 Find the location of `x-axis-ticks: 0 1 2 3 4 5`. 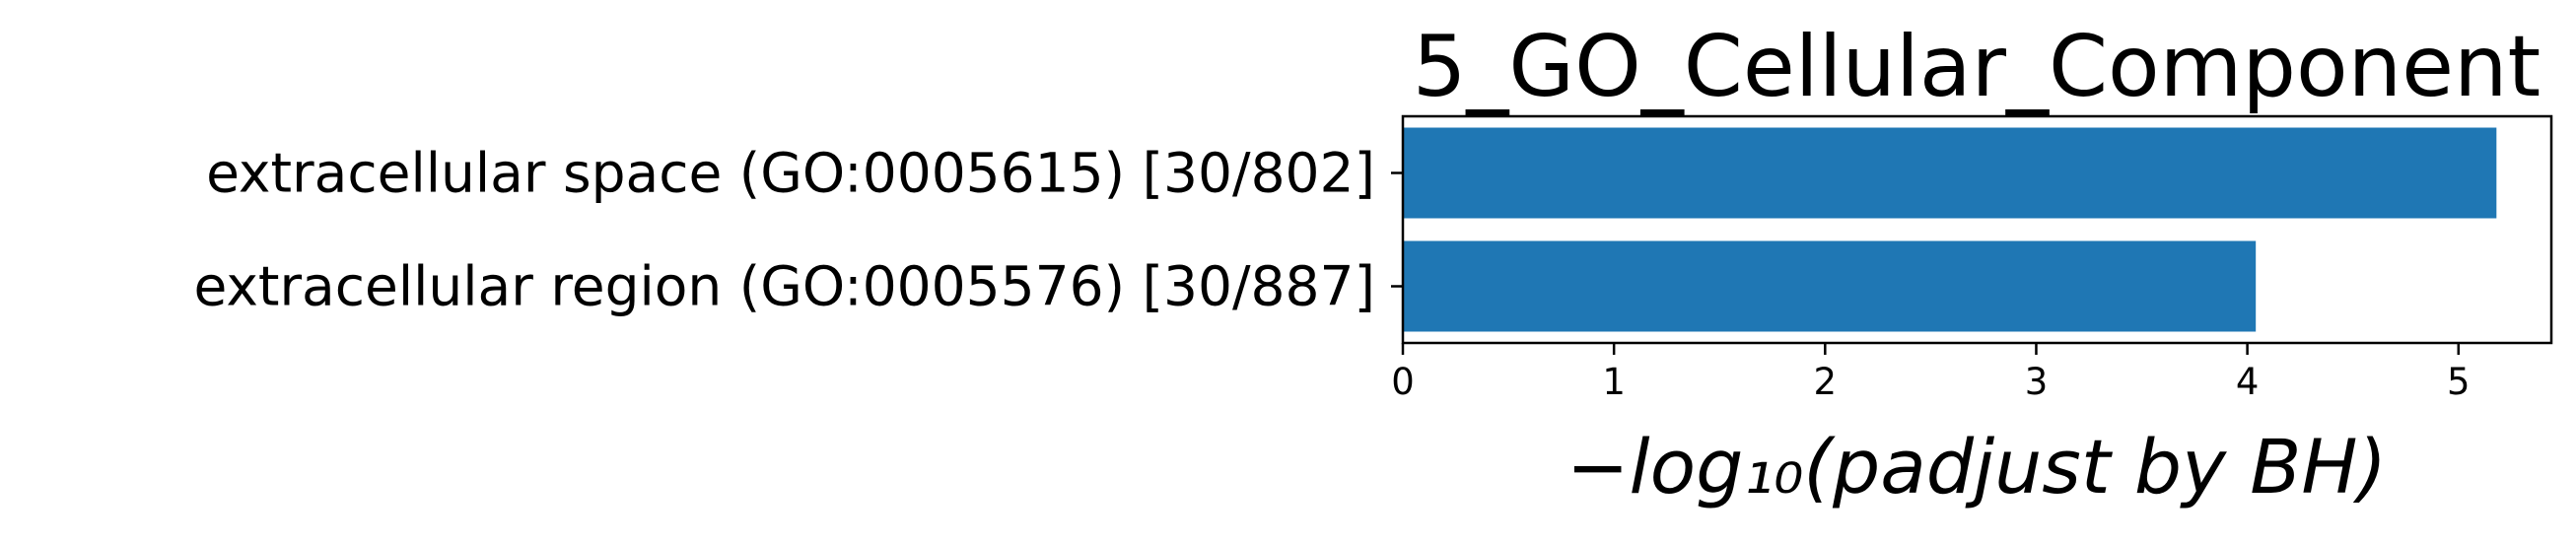

x-axis-ticks: 0 1 2 3 4 5 is located at coordinates (1931, 373).